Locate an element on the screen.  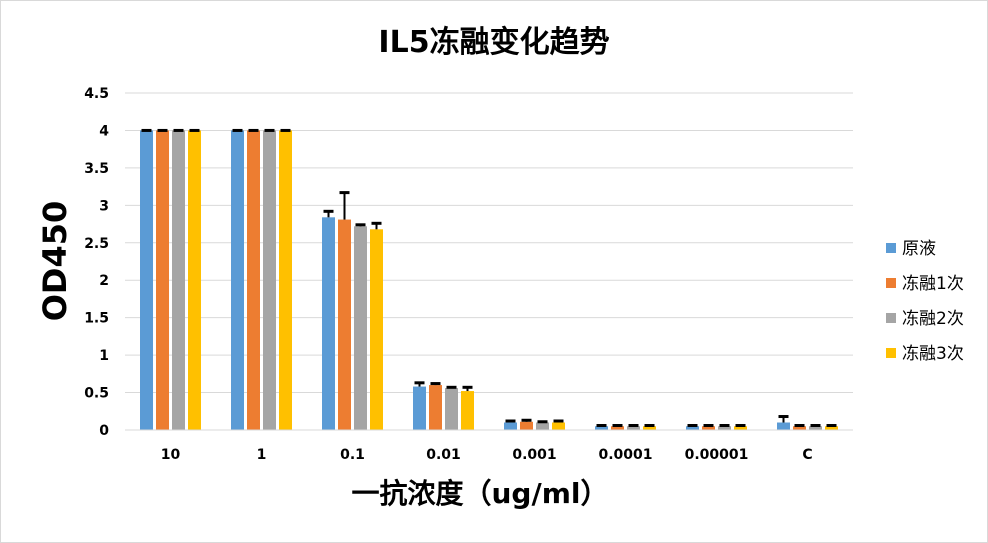
x-tick-label: 0.1 is located at coordinates (352, 455).